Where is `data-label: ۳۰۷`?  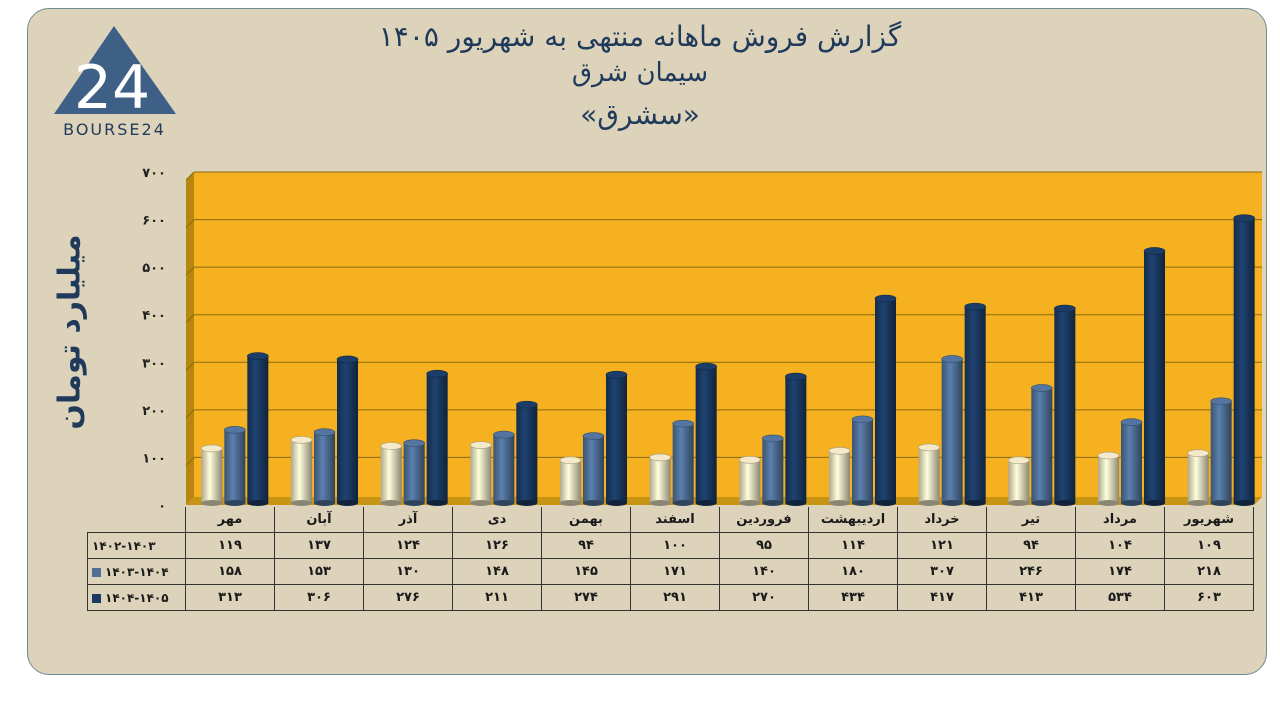
data-label: ۳۰۷ is located at coordinates (942, 571).